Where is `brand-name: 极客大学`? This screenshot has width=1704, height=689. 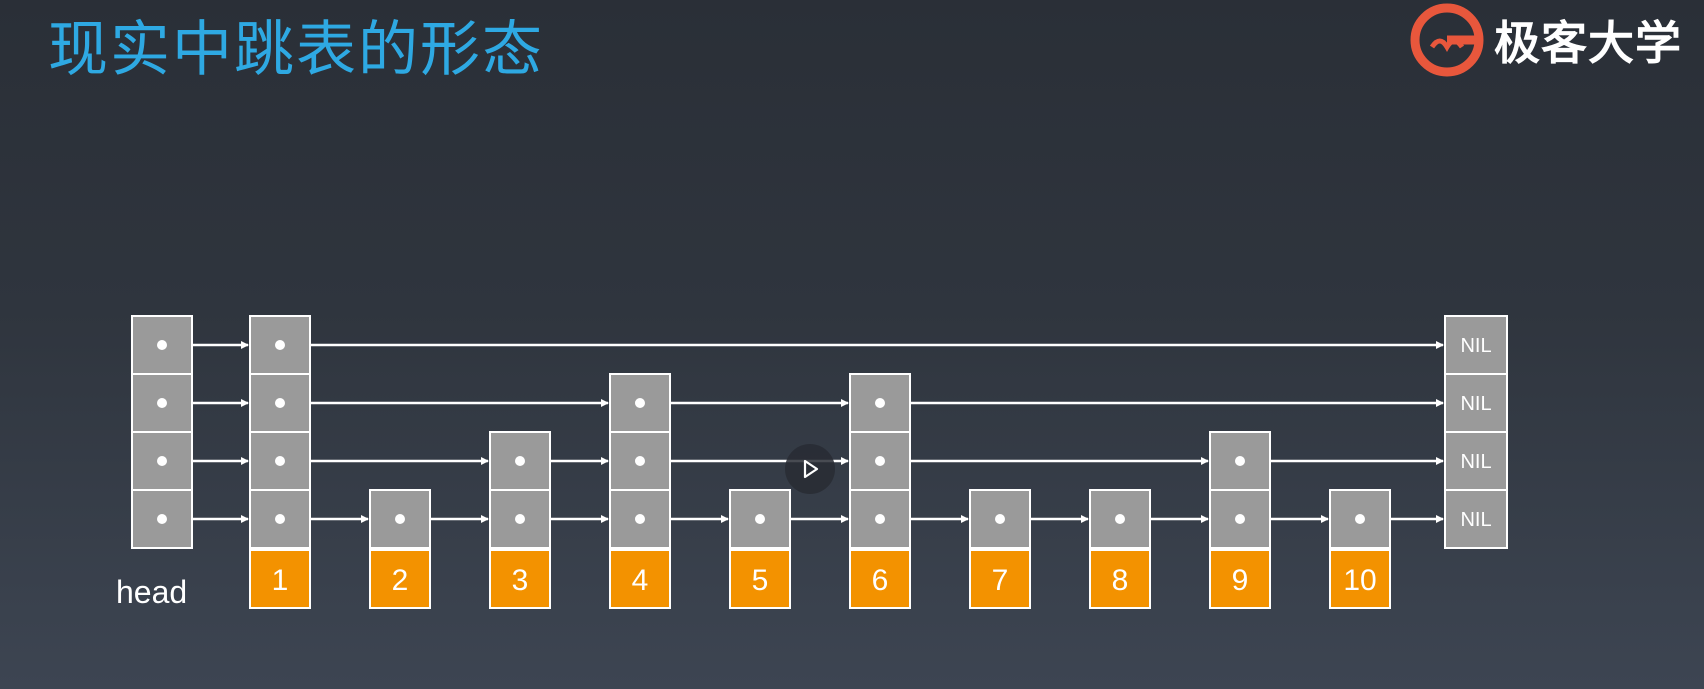 brand-name: 极客大学 is located at coordinates (1588, 43).